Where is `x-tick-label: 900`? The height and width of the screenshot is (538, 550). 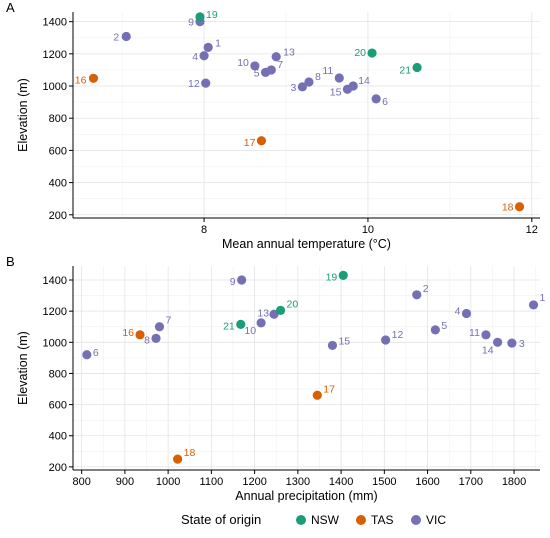
x-tick-label: 900 is located at coordinates (125, 482).